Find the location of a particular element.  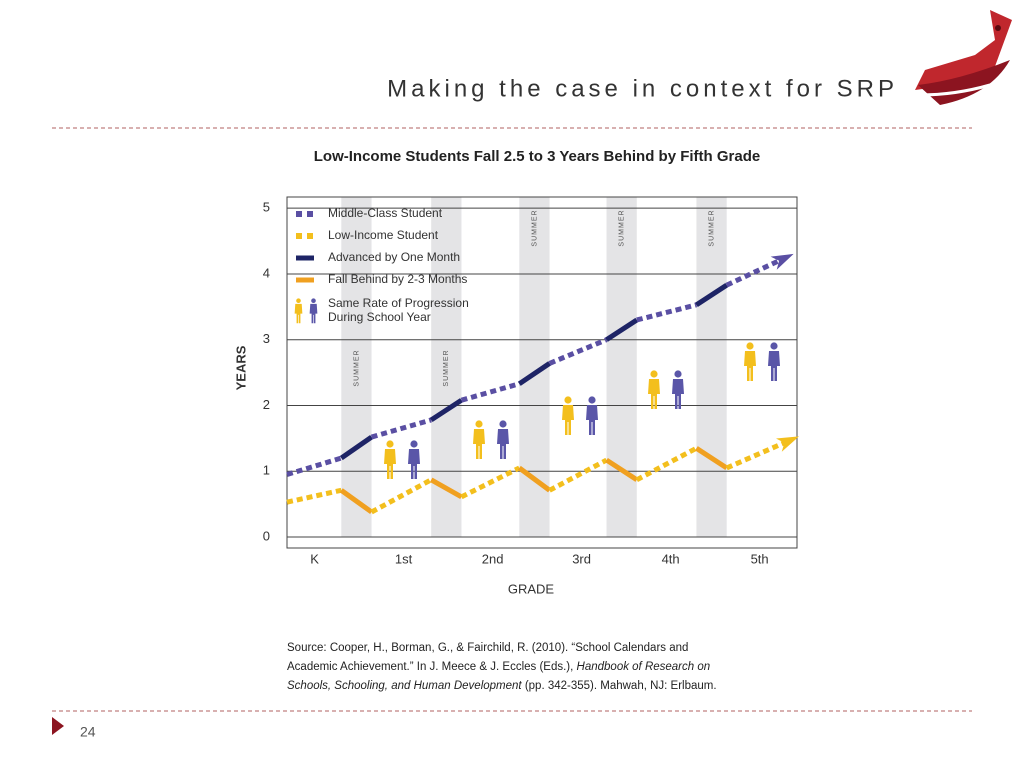

legend-label: Low-Income Student is located at coordinates (383, 235).